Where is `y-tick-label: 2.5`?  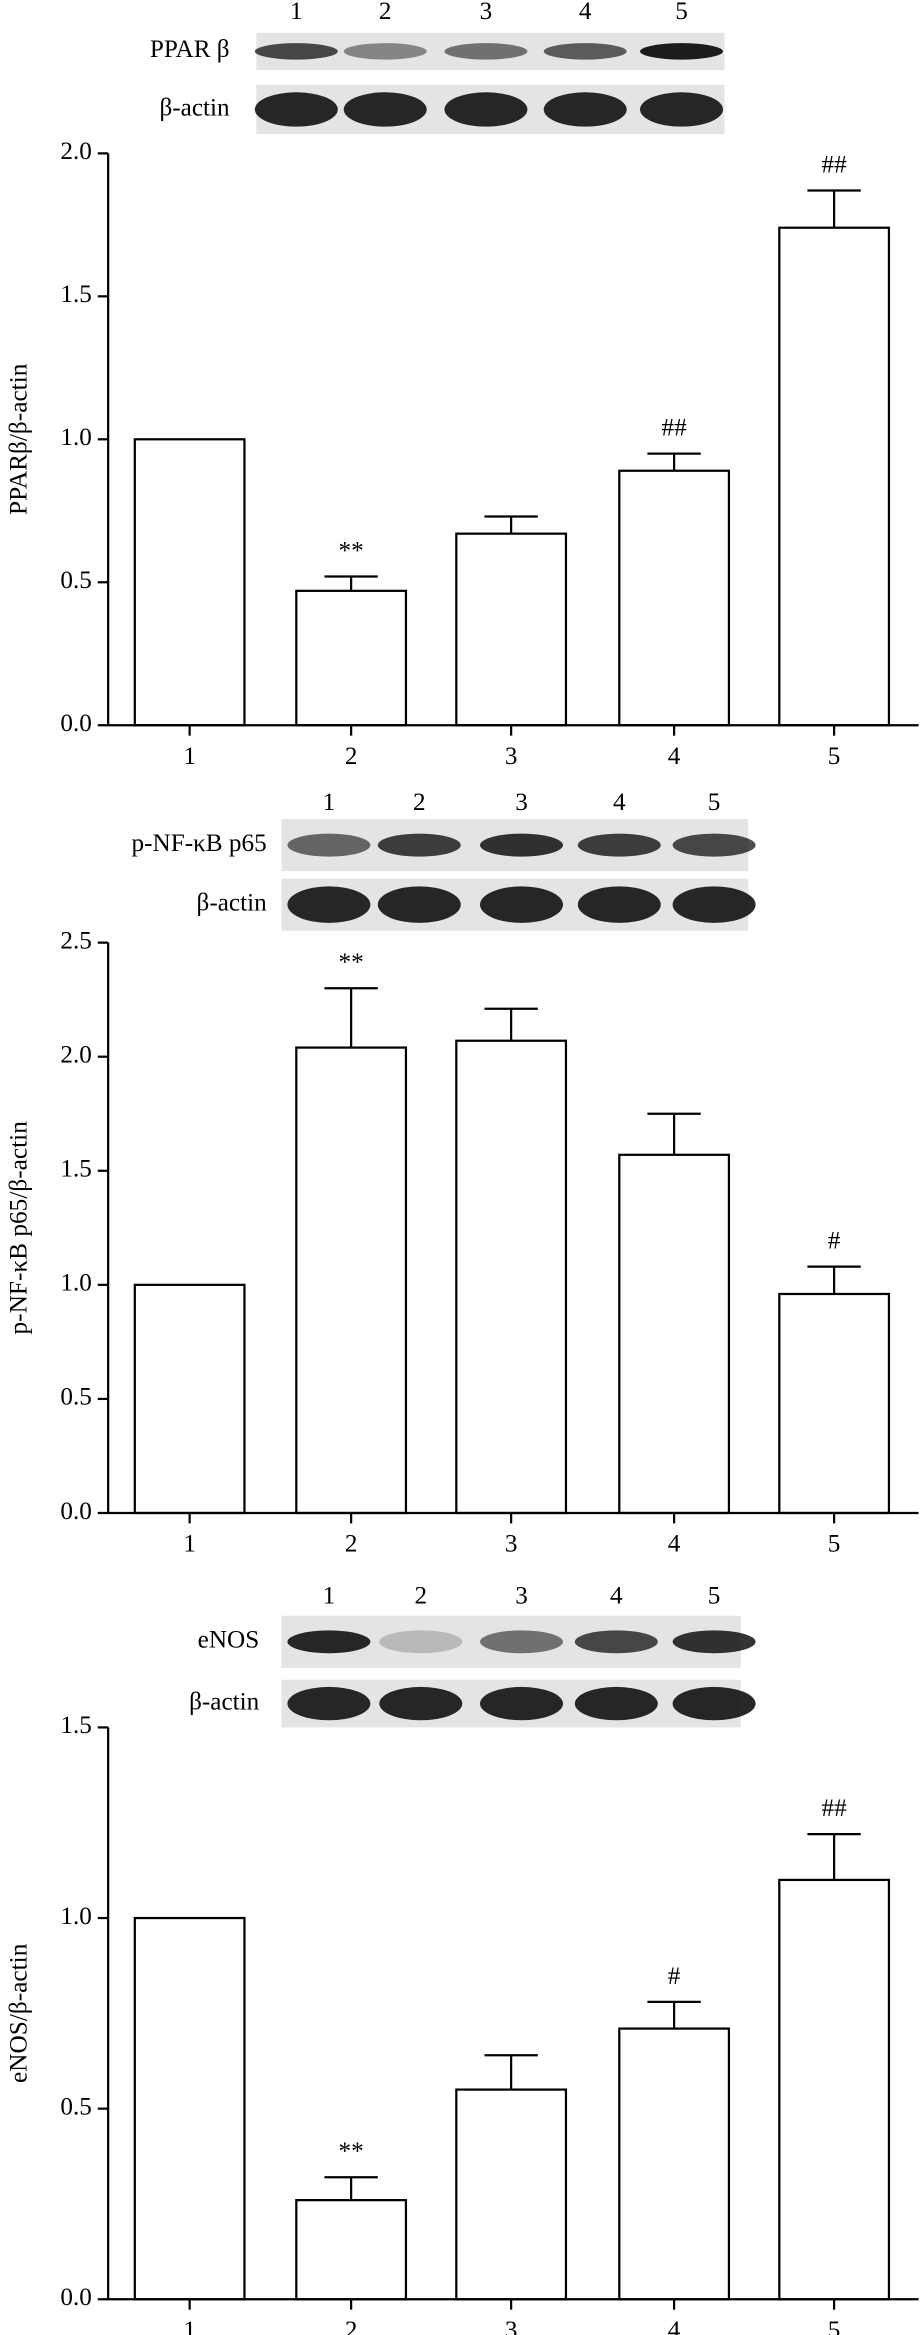 y-tick-label: 2.5 is located at coordinates (75, 940).